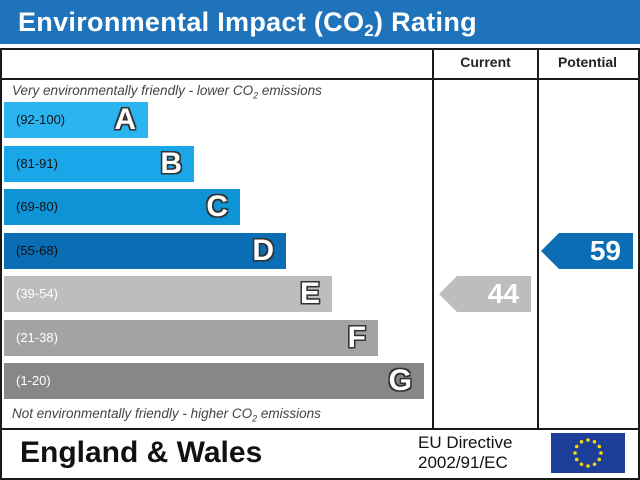 The image size is (640, 480). Describe the element at coordinates (122, 207) in the screenshot. I see `band-c: (69-80) C` at that location.